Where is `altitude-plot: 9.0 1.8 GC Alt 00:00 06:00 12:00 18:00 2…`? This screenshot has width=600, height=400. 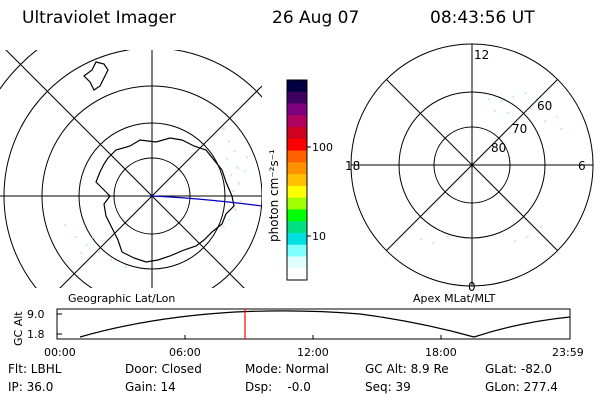 altitude-plot: 9.0 1.8 GC Alt 00:00 06:00 12:00 18:00 2… is located at coordinates (298, 333).